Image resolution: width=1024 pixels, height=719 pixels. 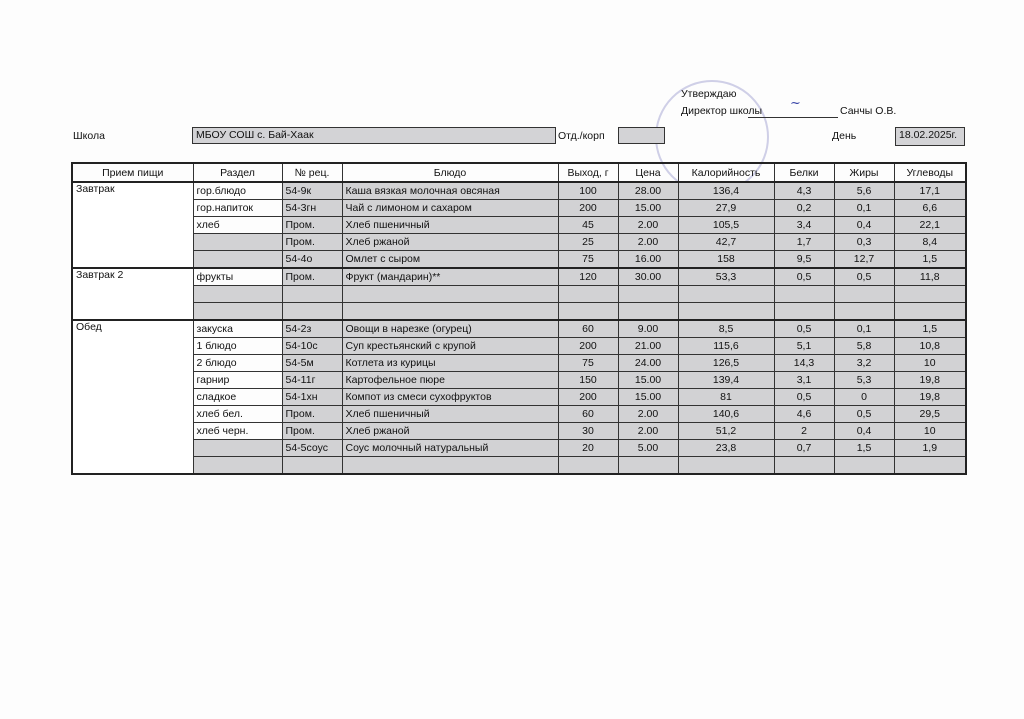 What do you see at coordinates (804, 242) in the screenshot?
I see `protein-cell: 1,7` at bounding box center [804, 242].